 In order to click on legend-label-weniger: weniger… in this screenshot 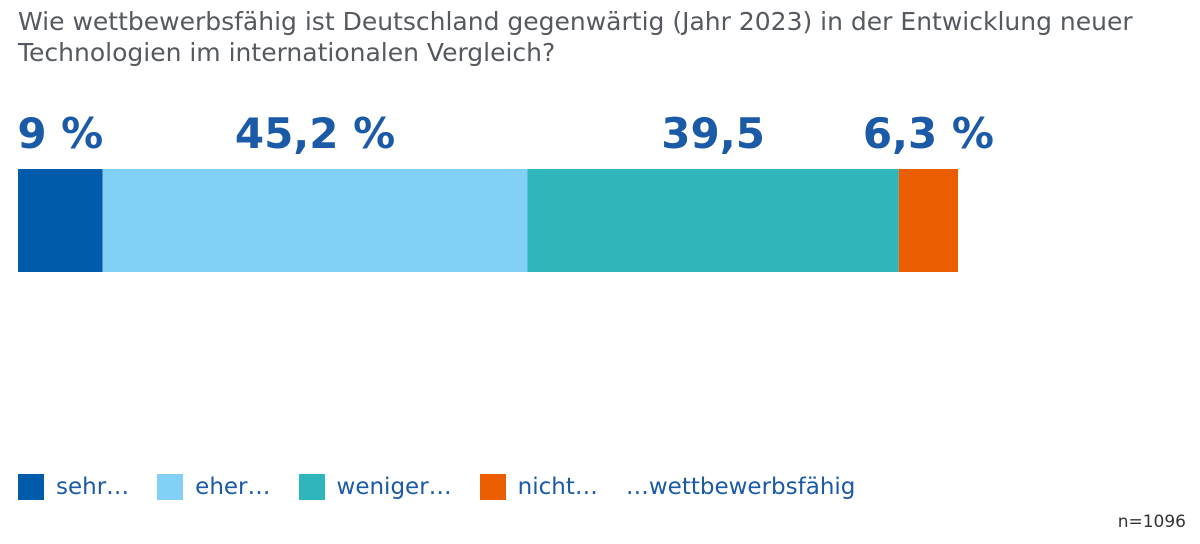, I will do `click(394, 487)`.